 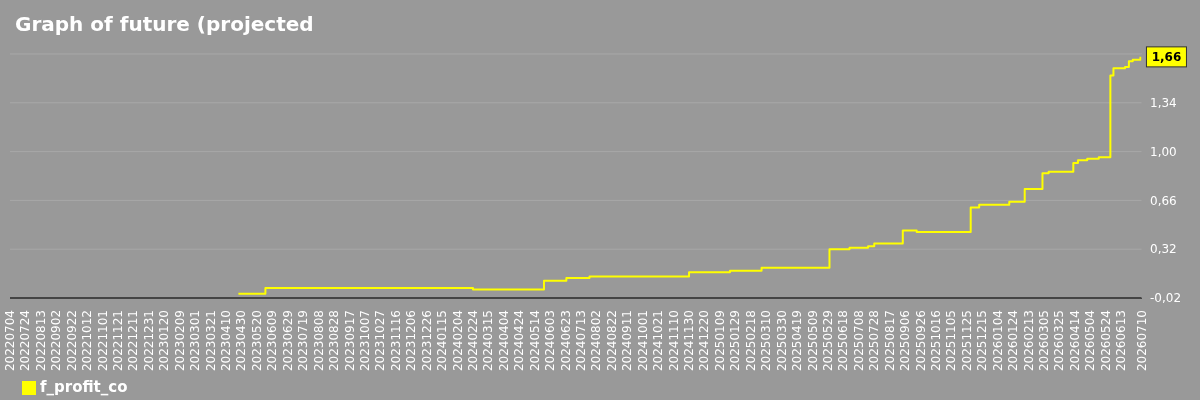 What do you see at coordinates (1163, 151) in the screenshot?
I see `y-tick-label: 1,00` at bounding box center [1163, 151].